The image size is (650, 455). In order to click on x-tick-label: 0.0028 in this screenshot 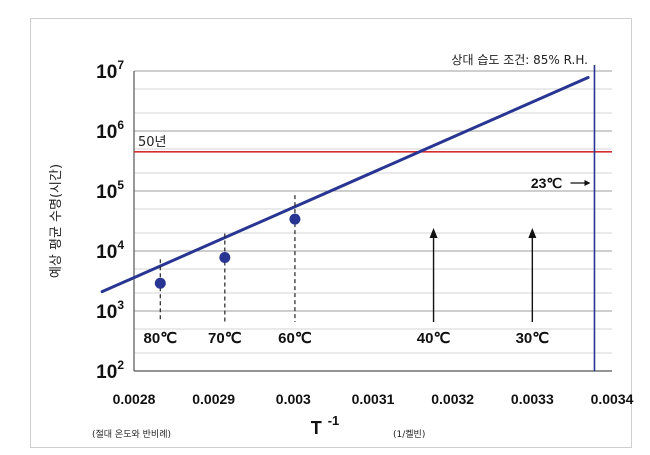, I will do `click(134, 399)`.